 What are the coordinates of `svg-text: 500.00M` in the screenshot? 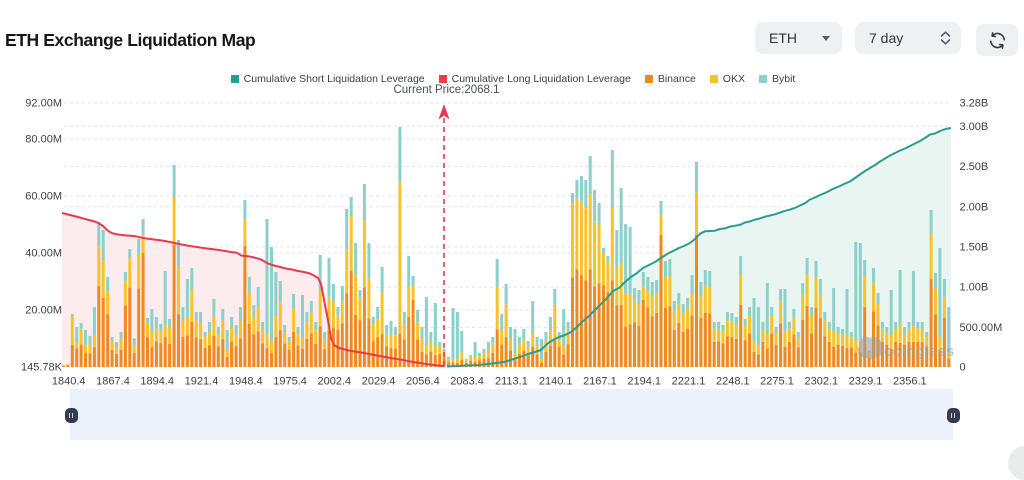 It's located at (981, 328).